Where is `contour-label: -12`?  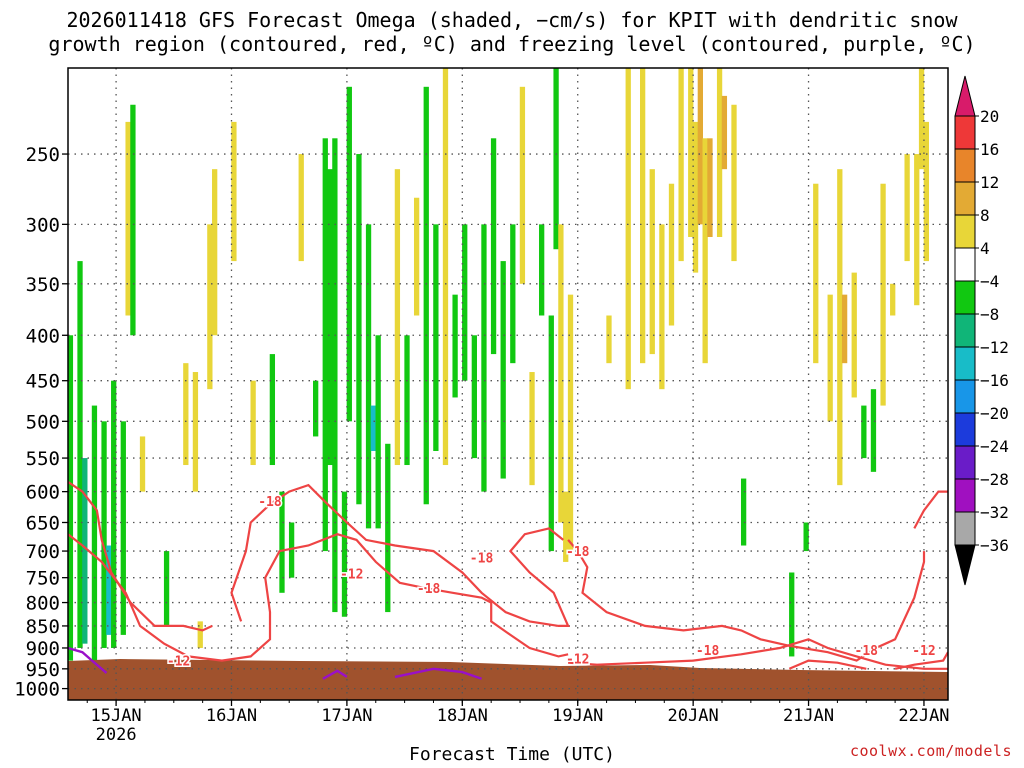
contour-label: -12 is located at coordinates (923, 651).